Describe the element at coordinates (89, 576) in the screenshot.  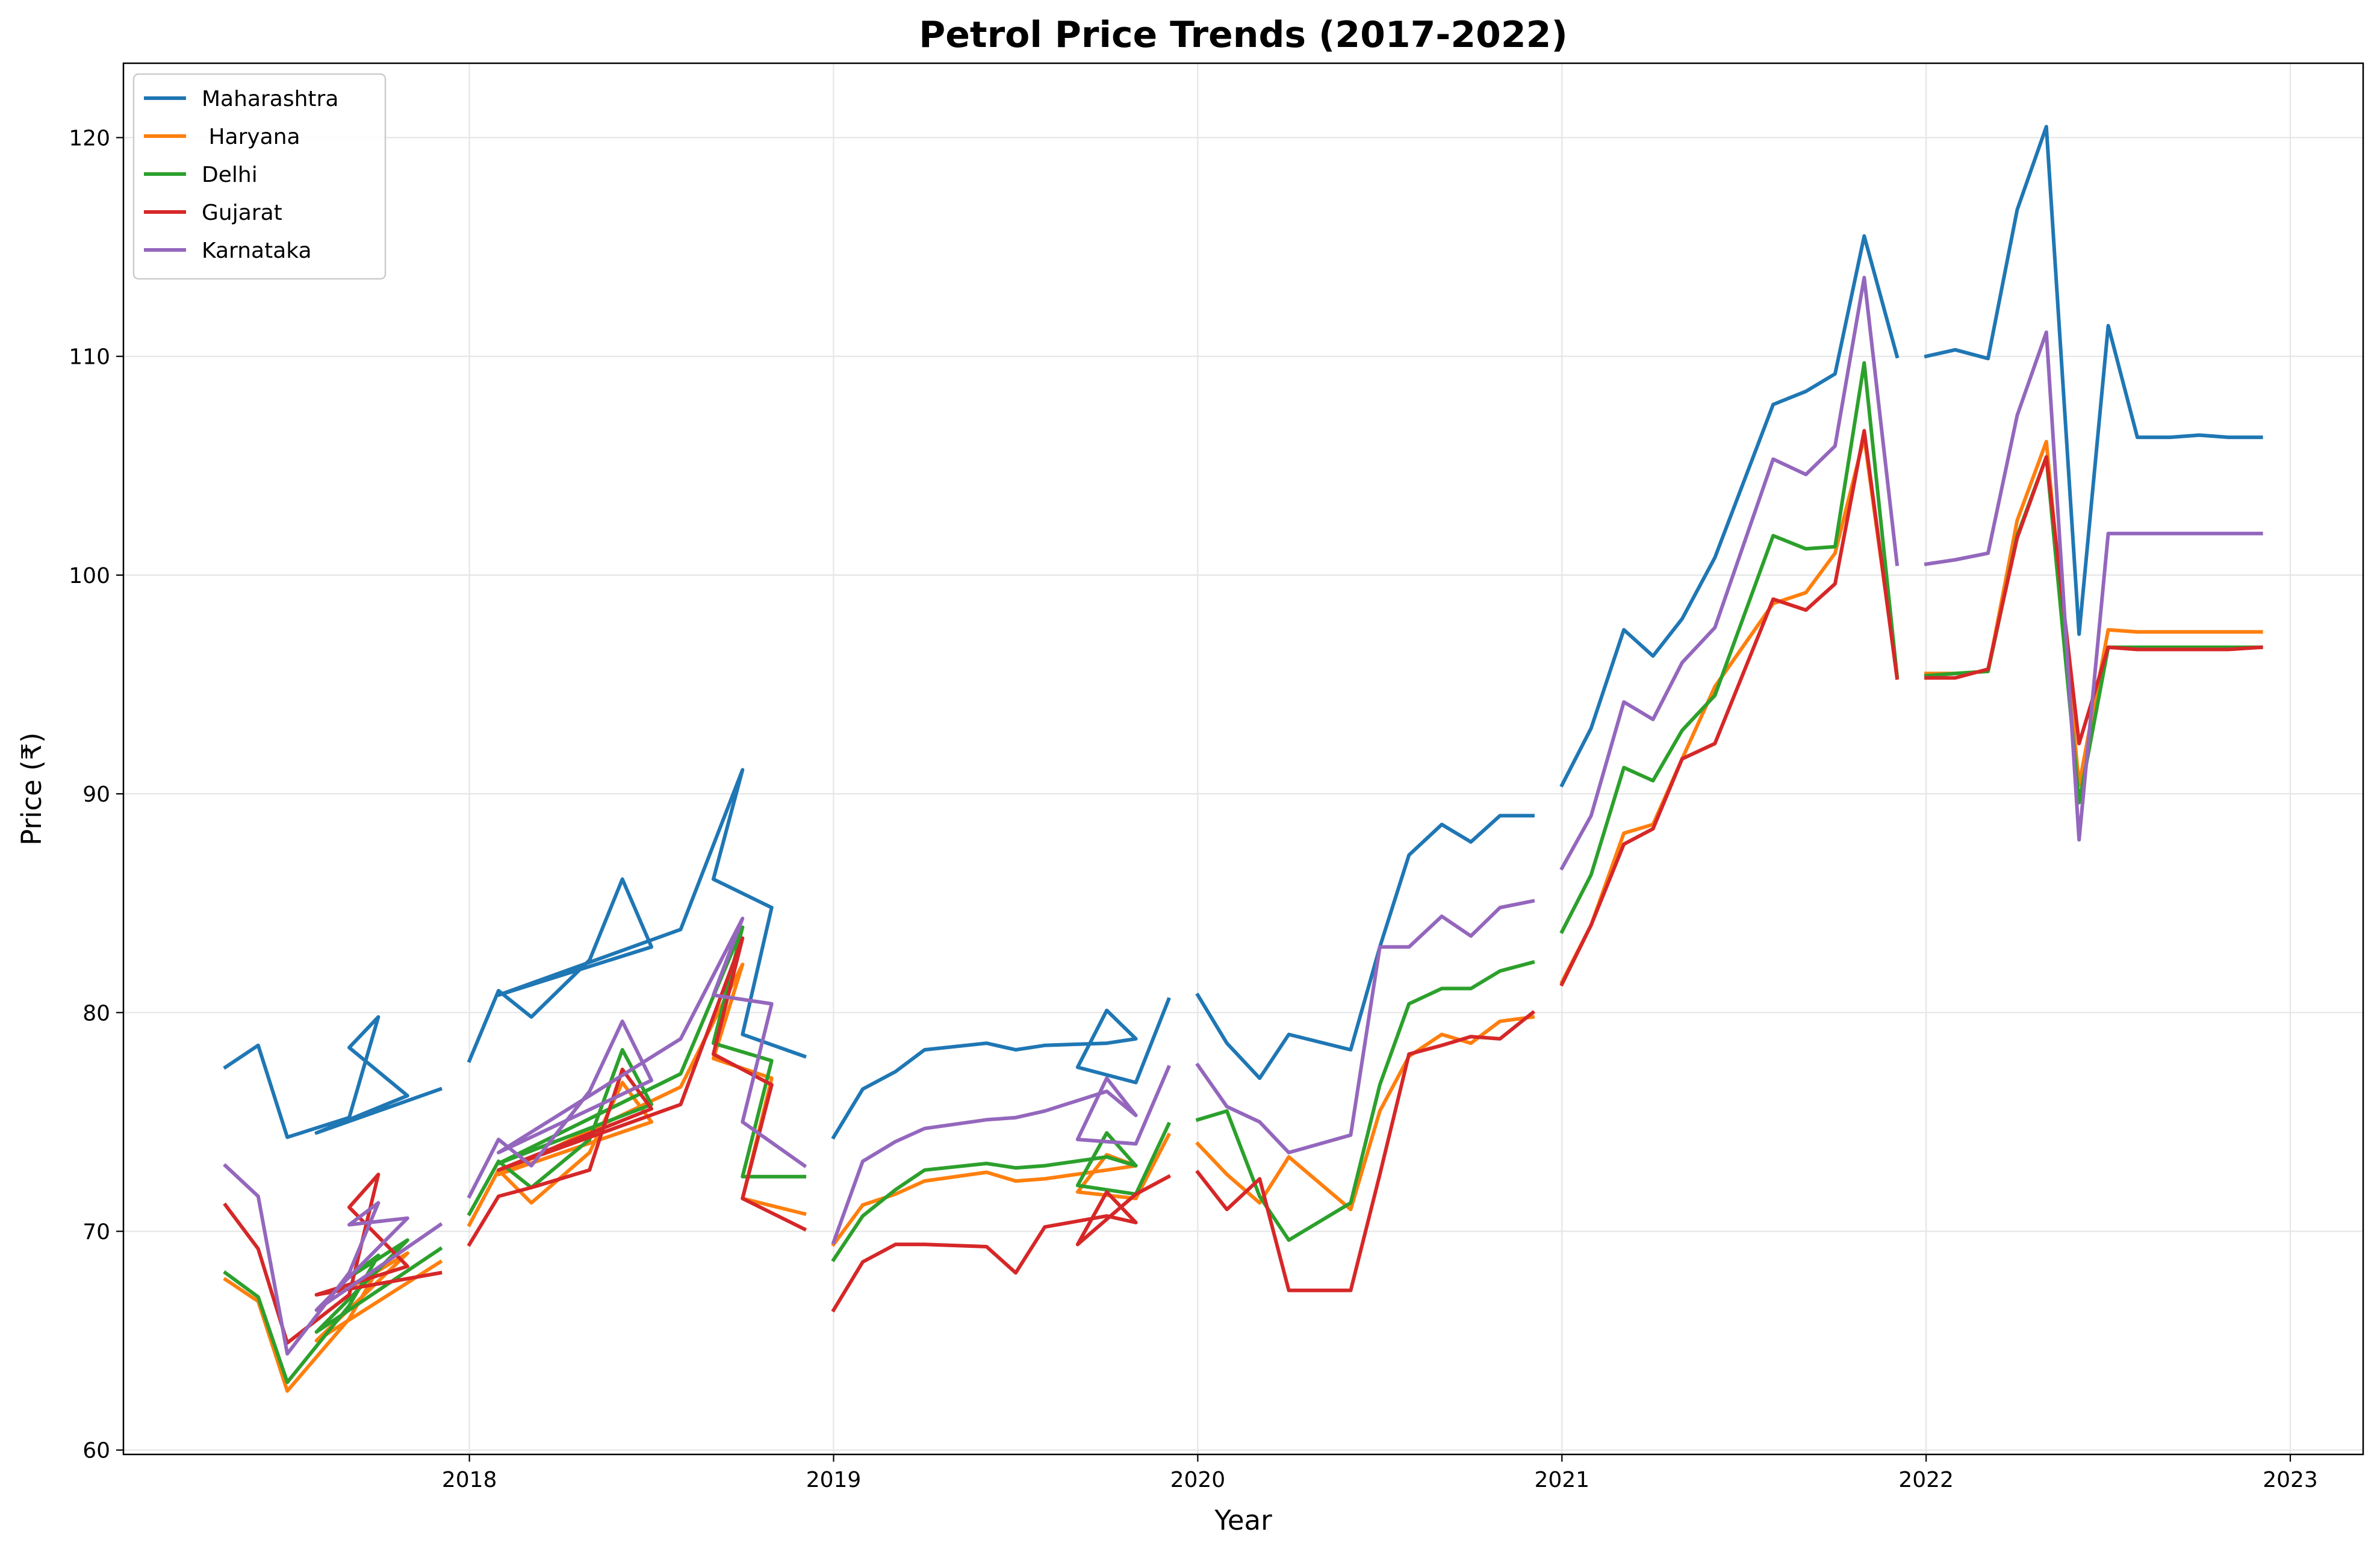
I see `y-tick-label: 100` at that location.